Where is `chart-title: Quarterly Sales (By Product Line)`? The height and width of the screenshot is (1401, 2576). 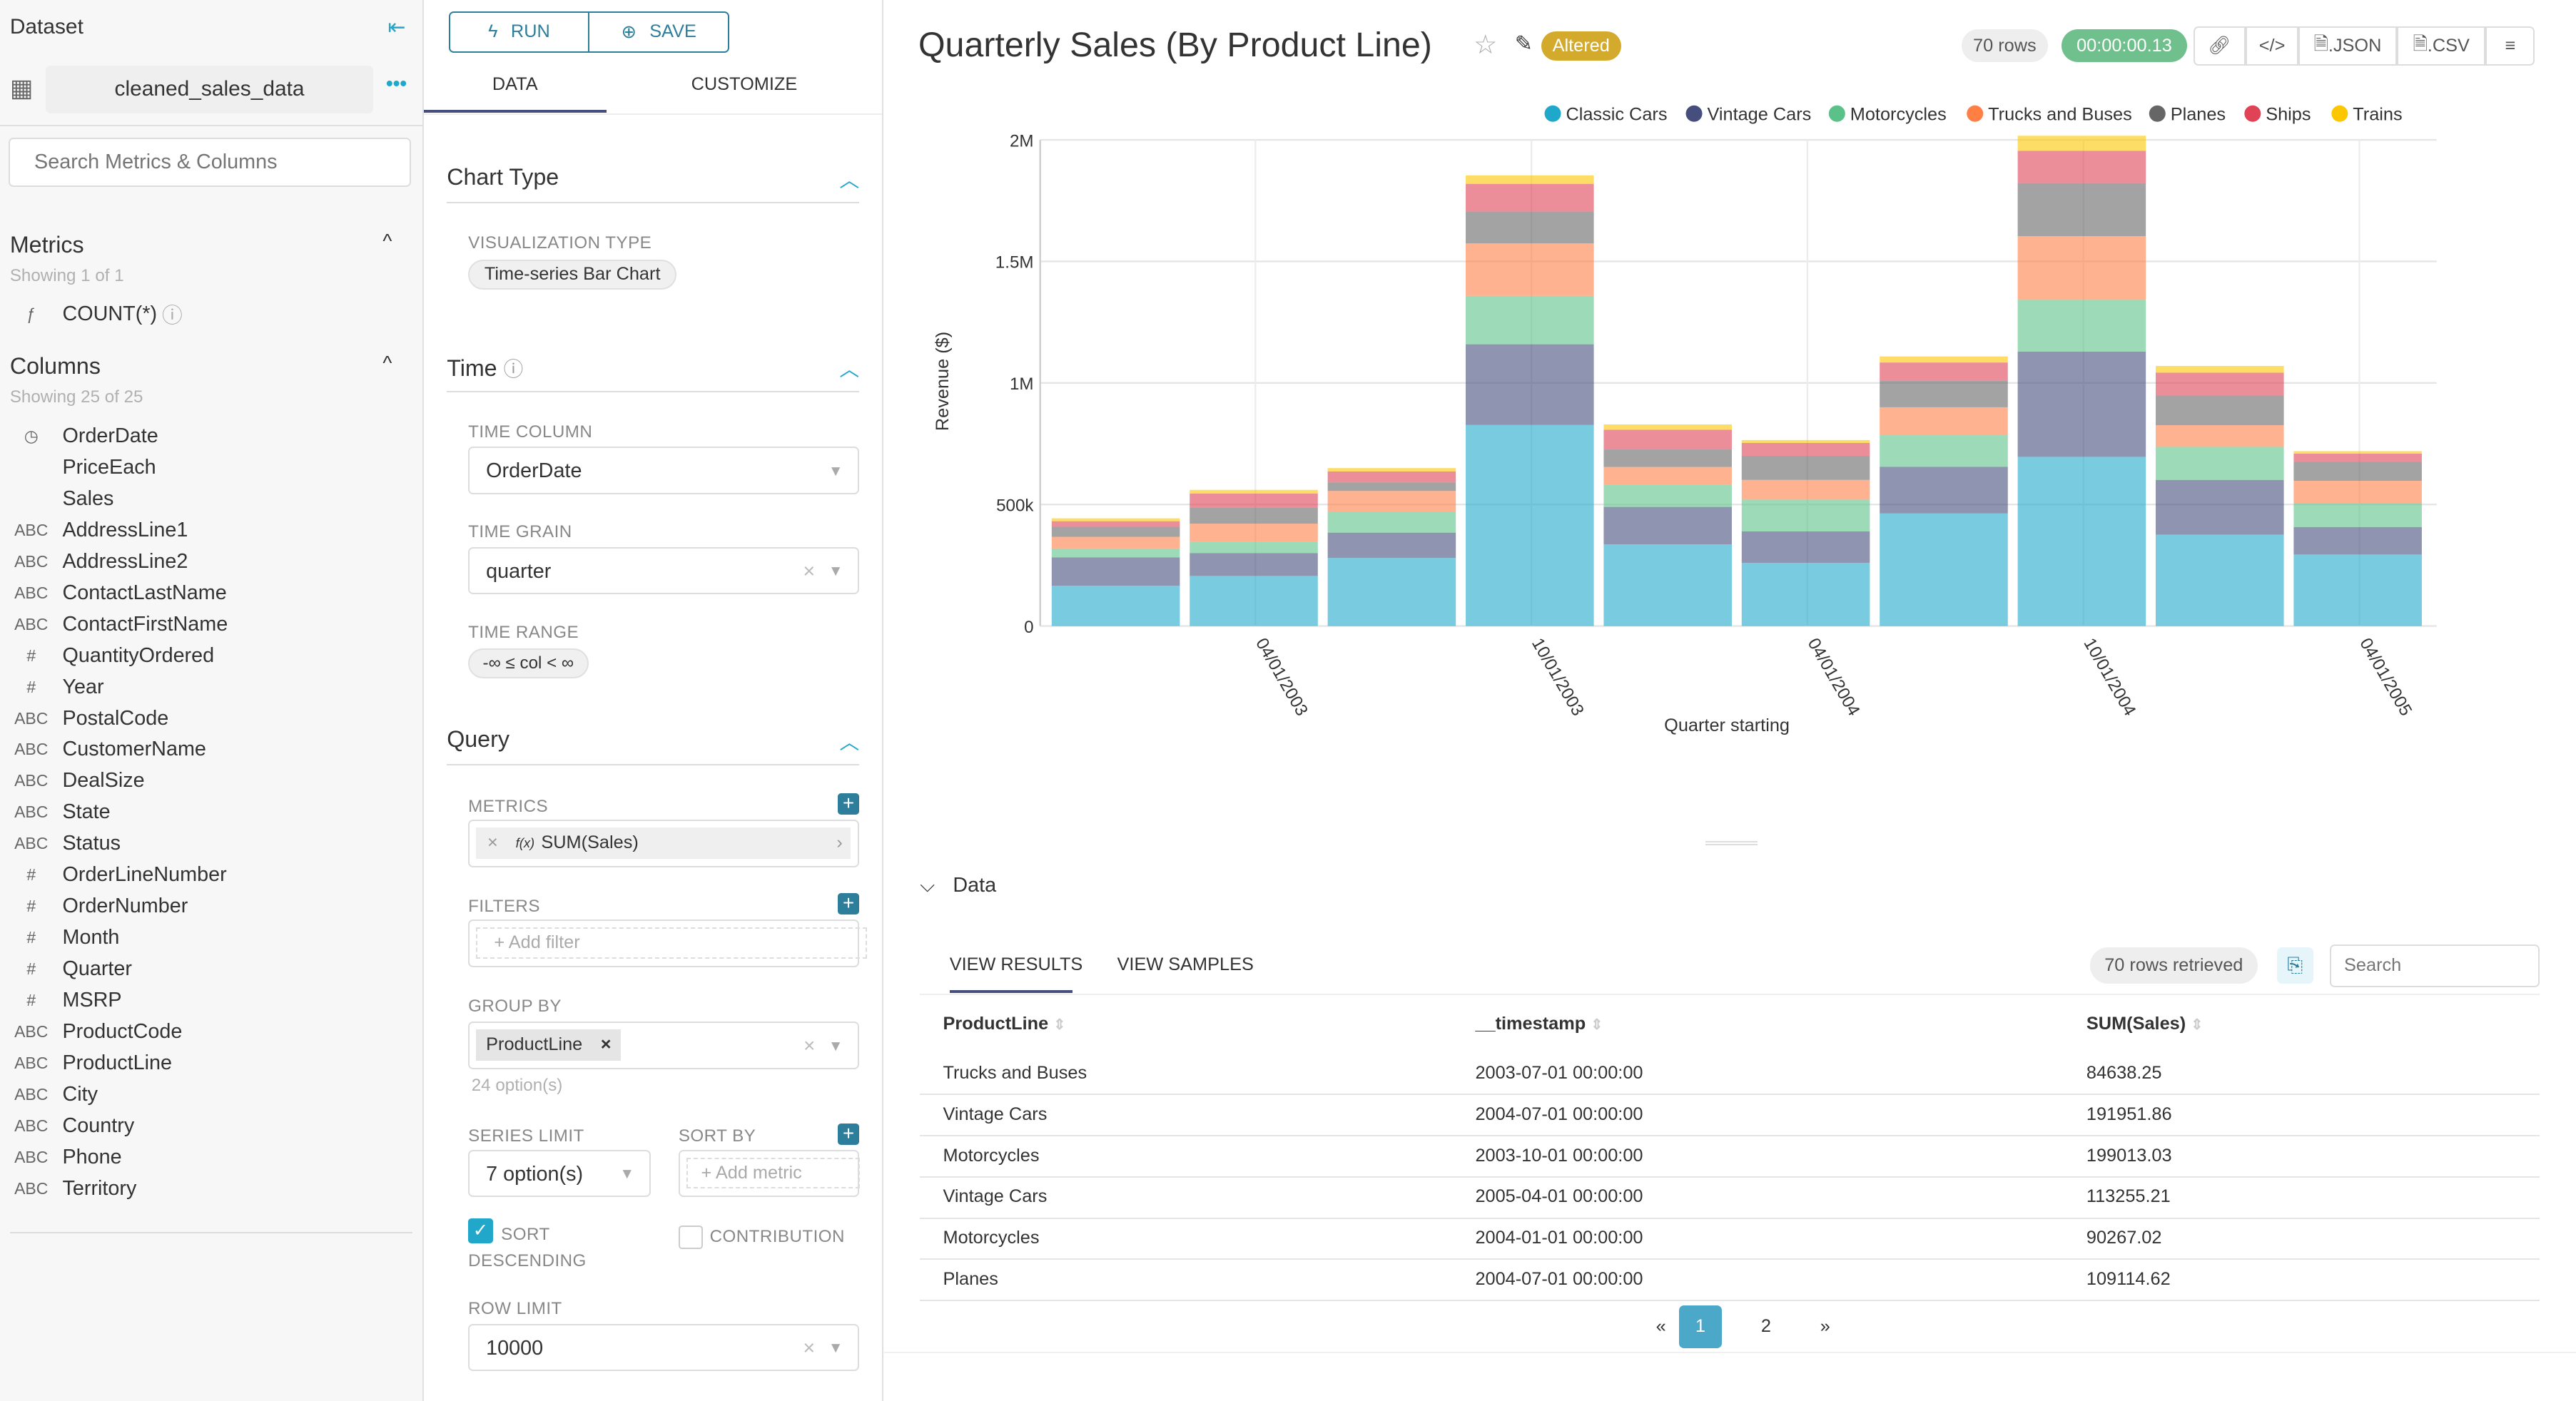 chart-title: Quarterly Sales (By Product Line) is located at coordinates (1175, 44).